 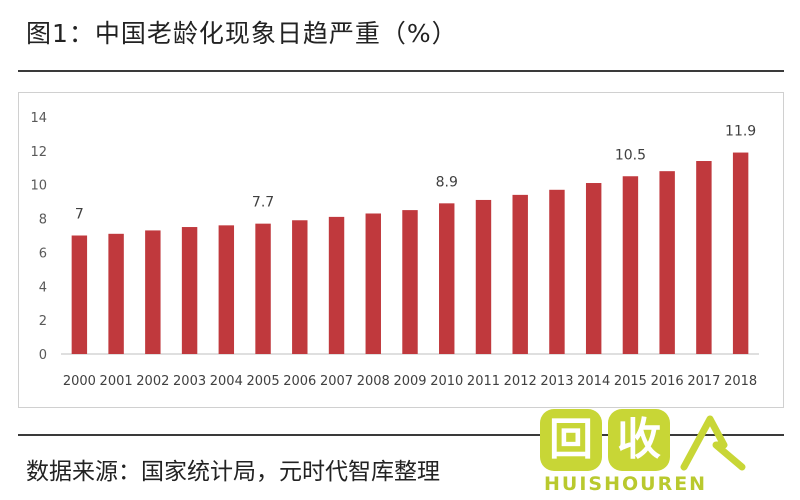 What do you see at coordinates (703, 381) in the screenshot?
I see `x-tick-label: 2017` at bounding box center [703, 381].